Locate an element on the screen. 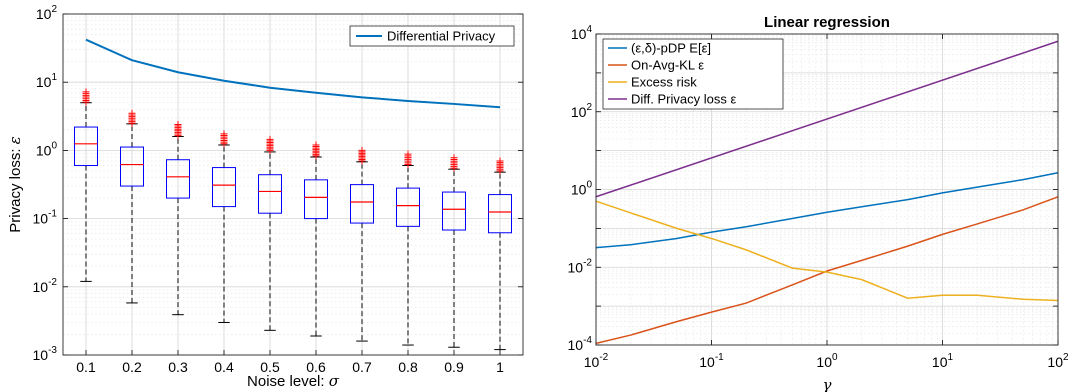 The height and width of the screenshot is (392, 1075). left-series-lines is located at coordinates (293, 73).